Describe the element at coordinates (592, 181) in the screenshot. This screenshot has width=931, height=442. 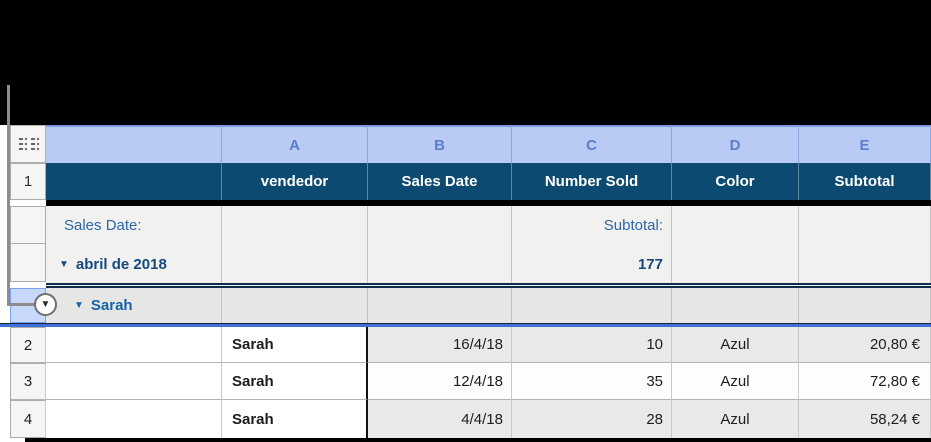
I see `header-cell-number-sold: Number Sold` at that location.